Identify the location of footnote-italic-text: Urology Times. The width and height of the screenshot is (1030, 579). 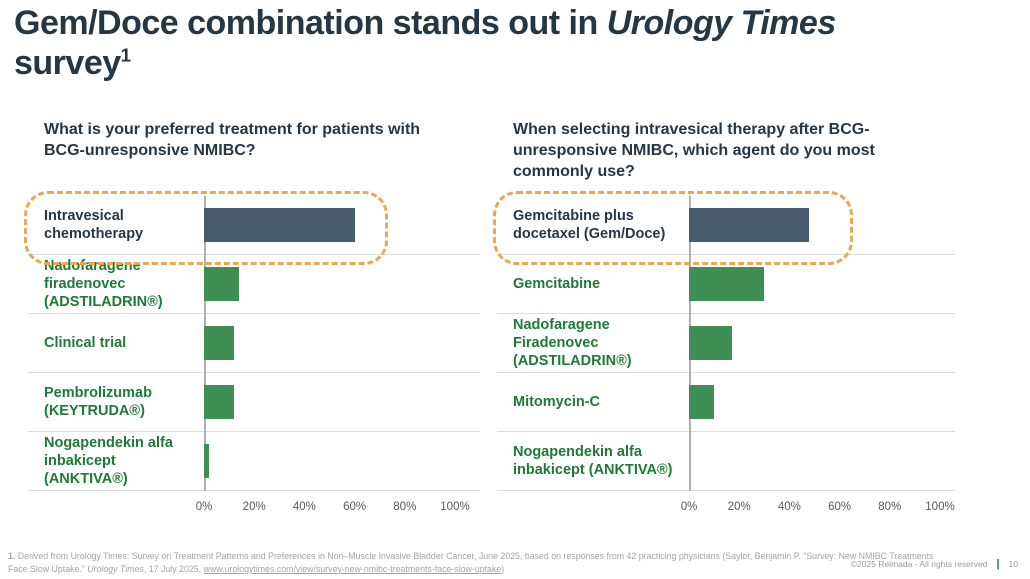
(115, 568).